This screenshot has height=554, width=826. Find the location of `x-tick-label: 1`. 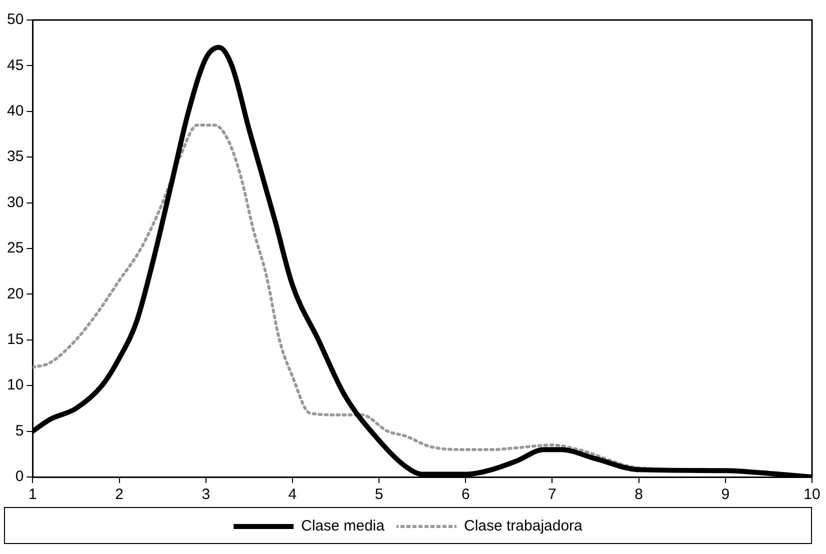

x-tick-label: 1 is located at coordinates (32, 495).